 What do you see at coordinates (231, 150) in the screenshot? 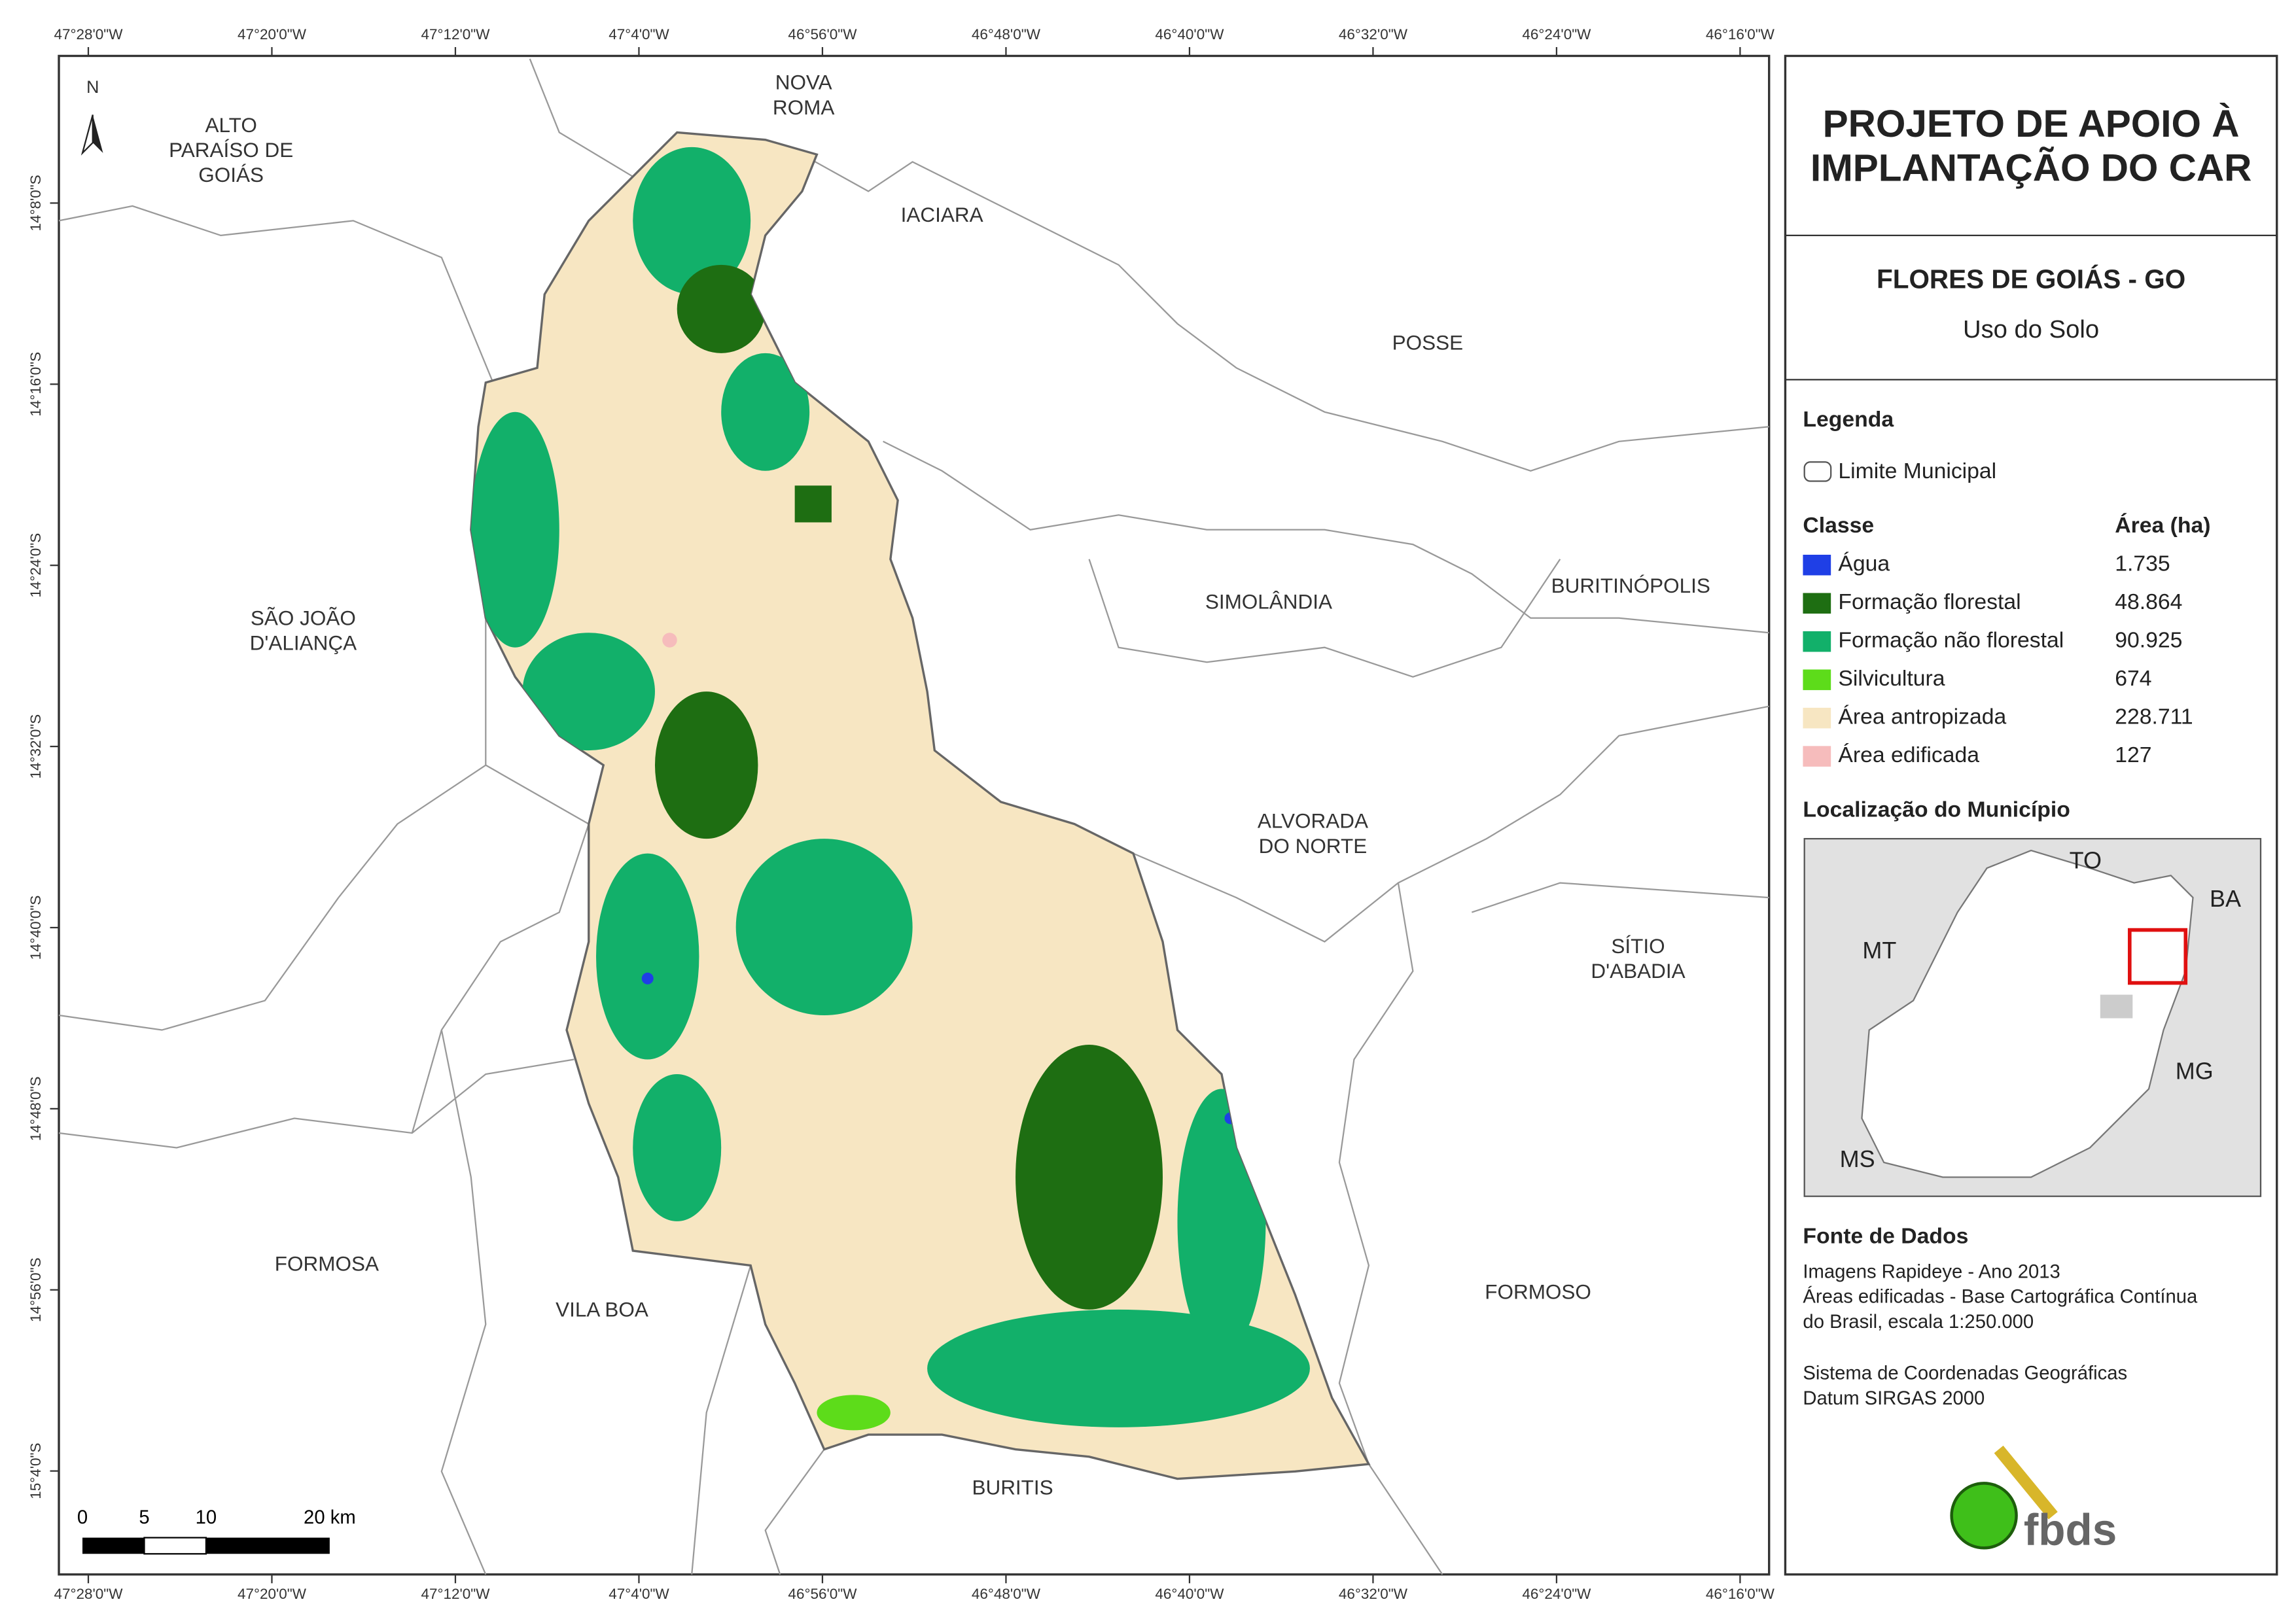
I see `place-label: PARAÍSO DE` at bounding box center [231, 150].